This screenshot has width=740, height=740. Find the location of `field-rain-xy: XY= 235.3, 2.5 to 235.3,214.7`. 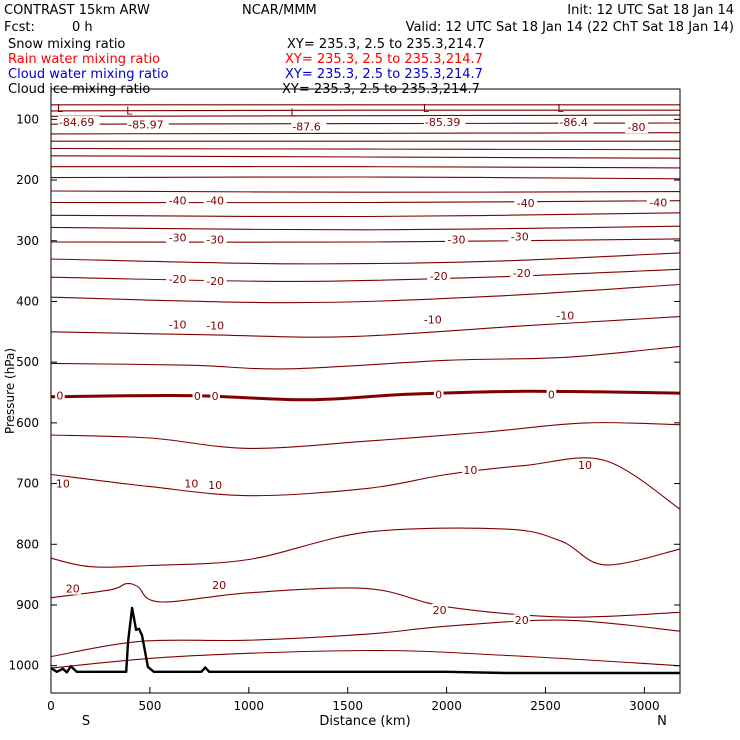

field-rain-xy: XY= 235.3, 2.5 to 235.3,214.7 is located at coordinates (384, 59).